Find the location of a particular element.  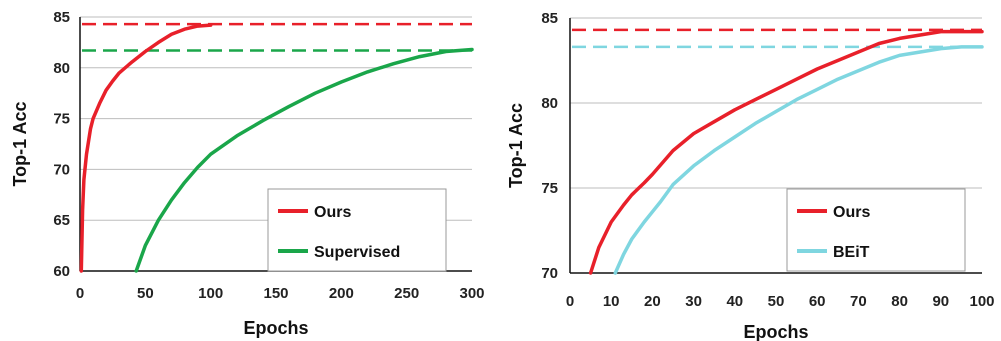

y-tick-label: 60 is located at coordinates (61, 271).